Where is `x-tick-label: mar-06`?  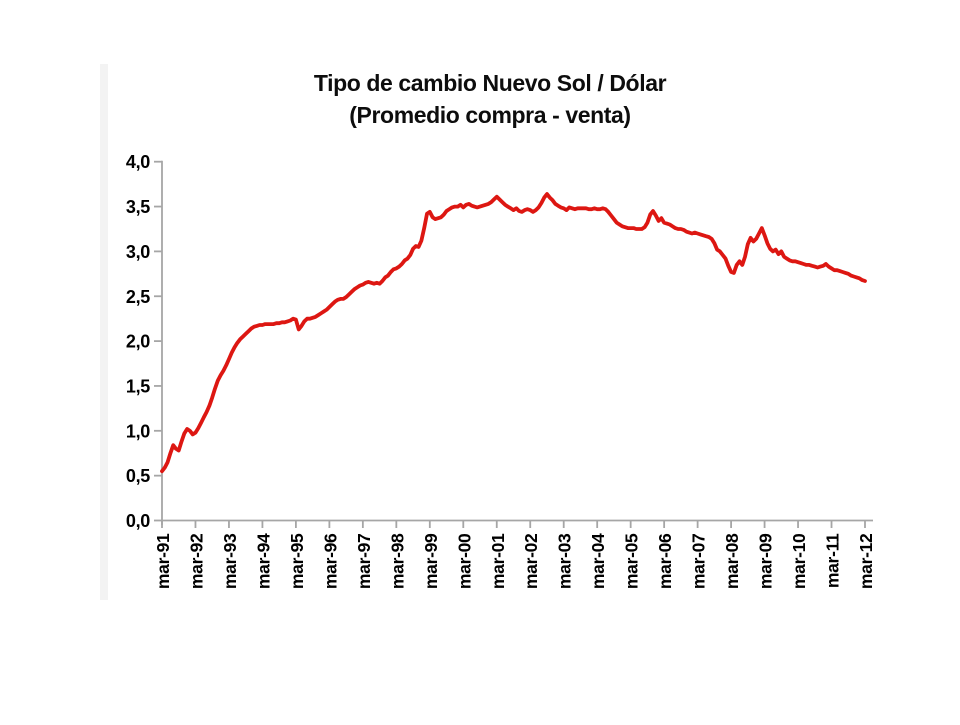
x-tick-label: mar-06 is located at coordinates (665, 561).